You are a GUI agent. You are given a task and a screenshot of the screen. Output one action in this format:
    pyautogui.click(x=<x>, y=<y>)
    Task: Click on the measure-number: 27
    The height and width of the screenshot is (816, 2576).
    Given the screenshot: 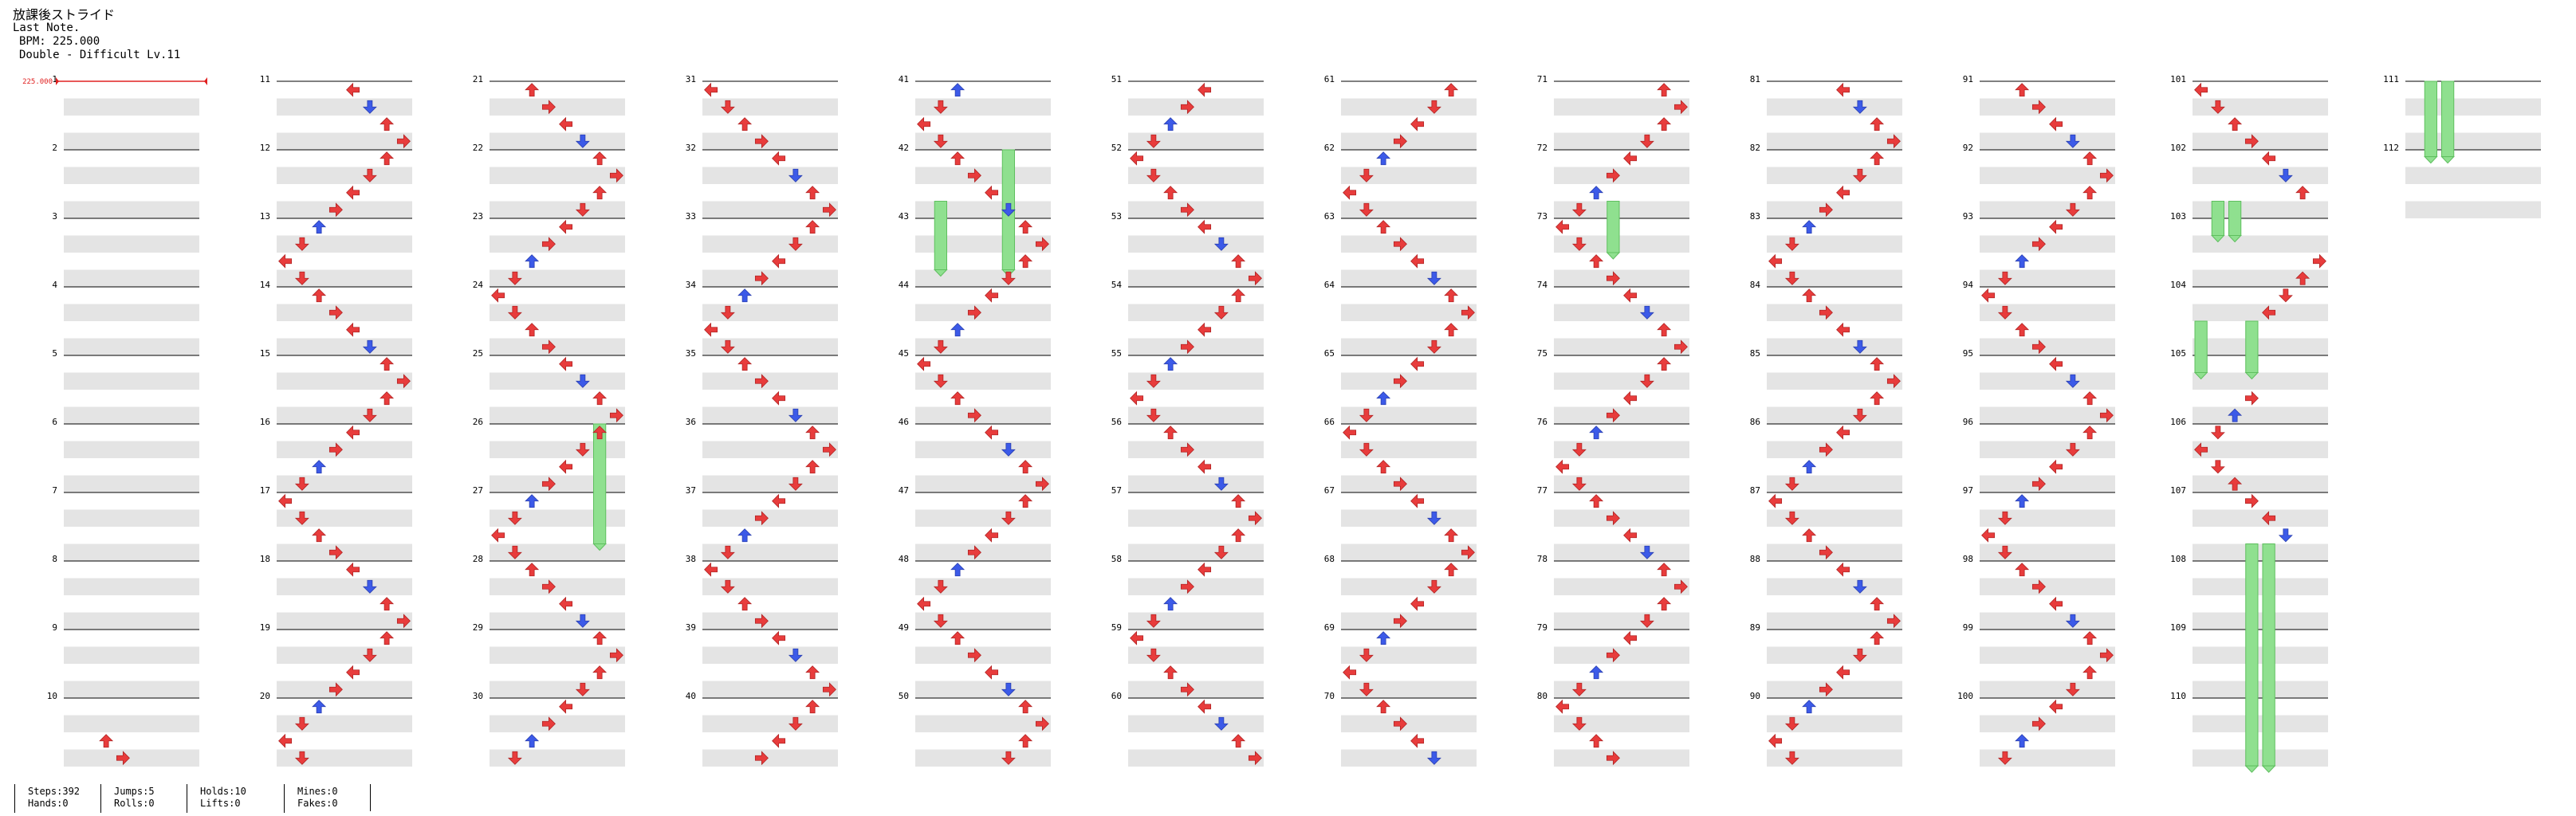 What is the action you would take?
    pyautogui.click(x=478, y=490)
    